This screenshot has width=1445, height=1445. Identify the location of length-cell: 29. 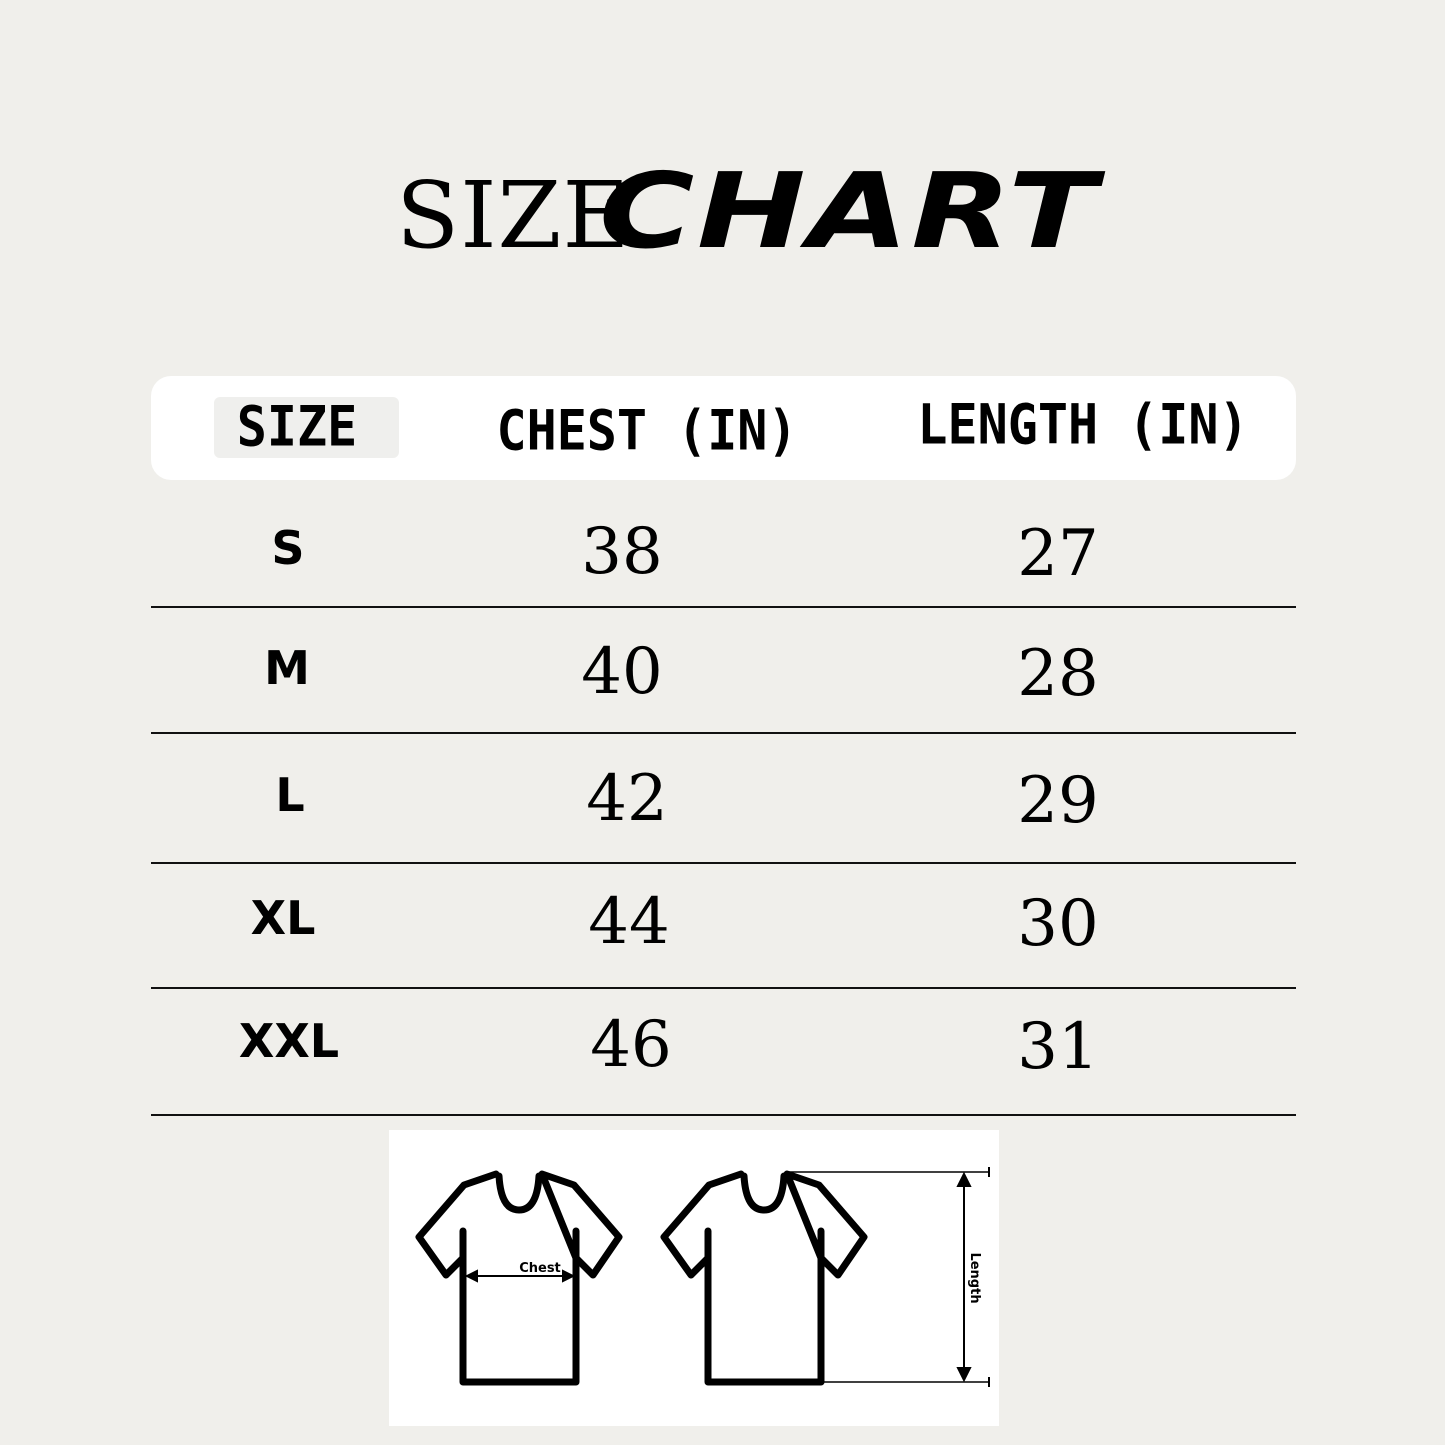
(1058, 801).